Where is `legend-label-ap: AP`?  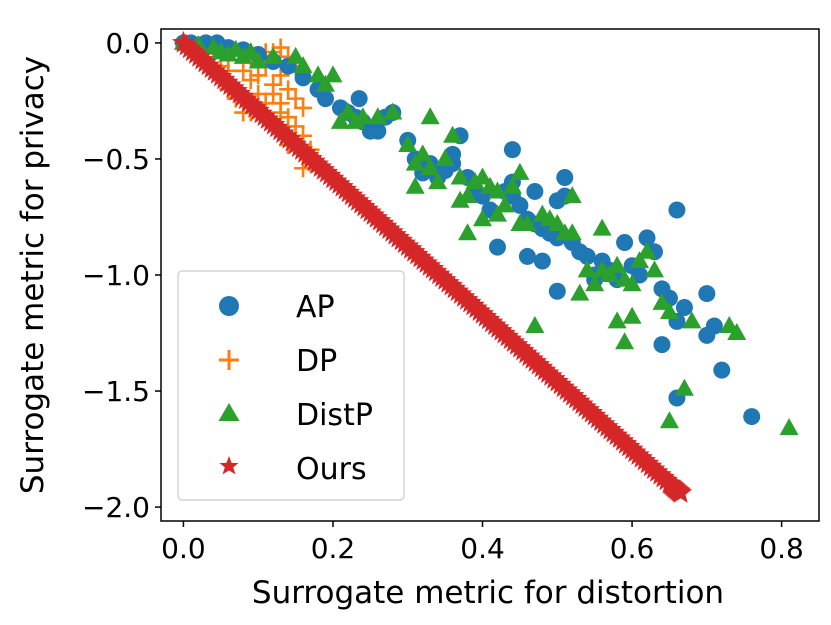 legend-label-ap: AP is located at coordinates (315, 307).